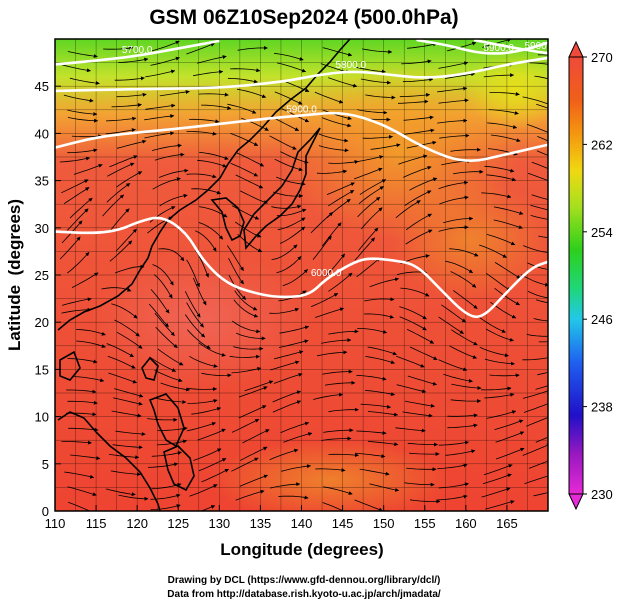 This screenshot has height=605, width=619. Describe the element at coordinates (42, 322) in the screenshot. I see `y-tick-label: 20` at that location.